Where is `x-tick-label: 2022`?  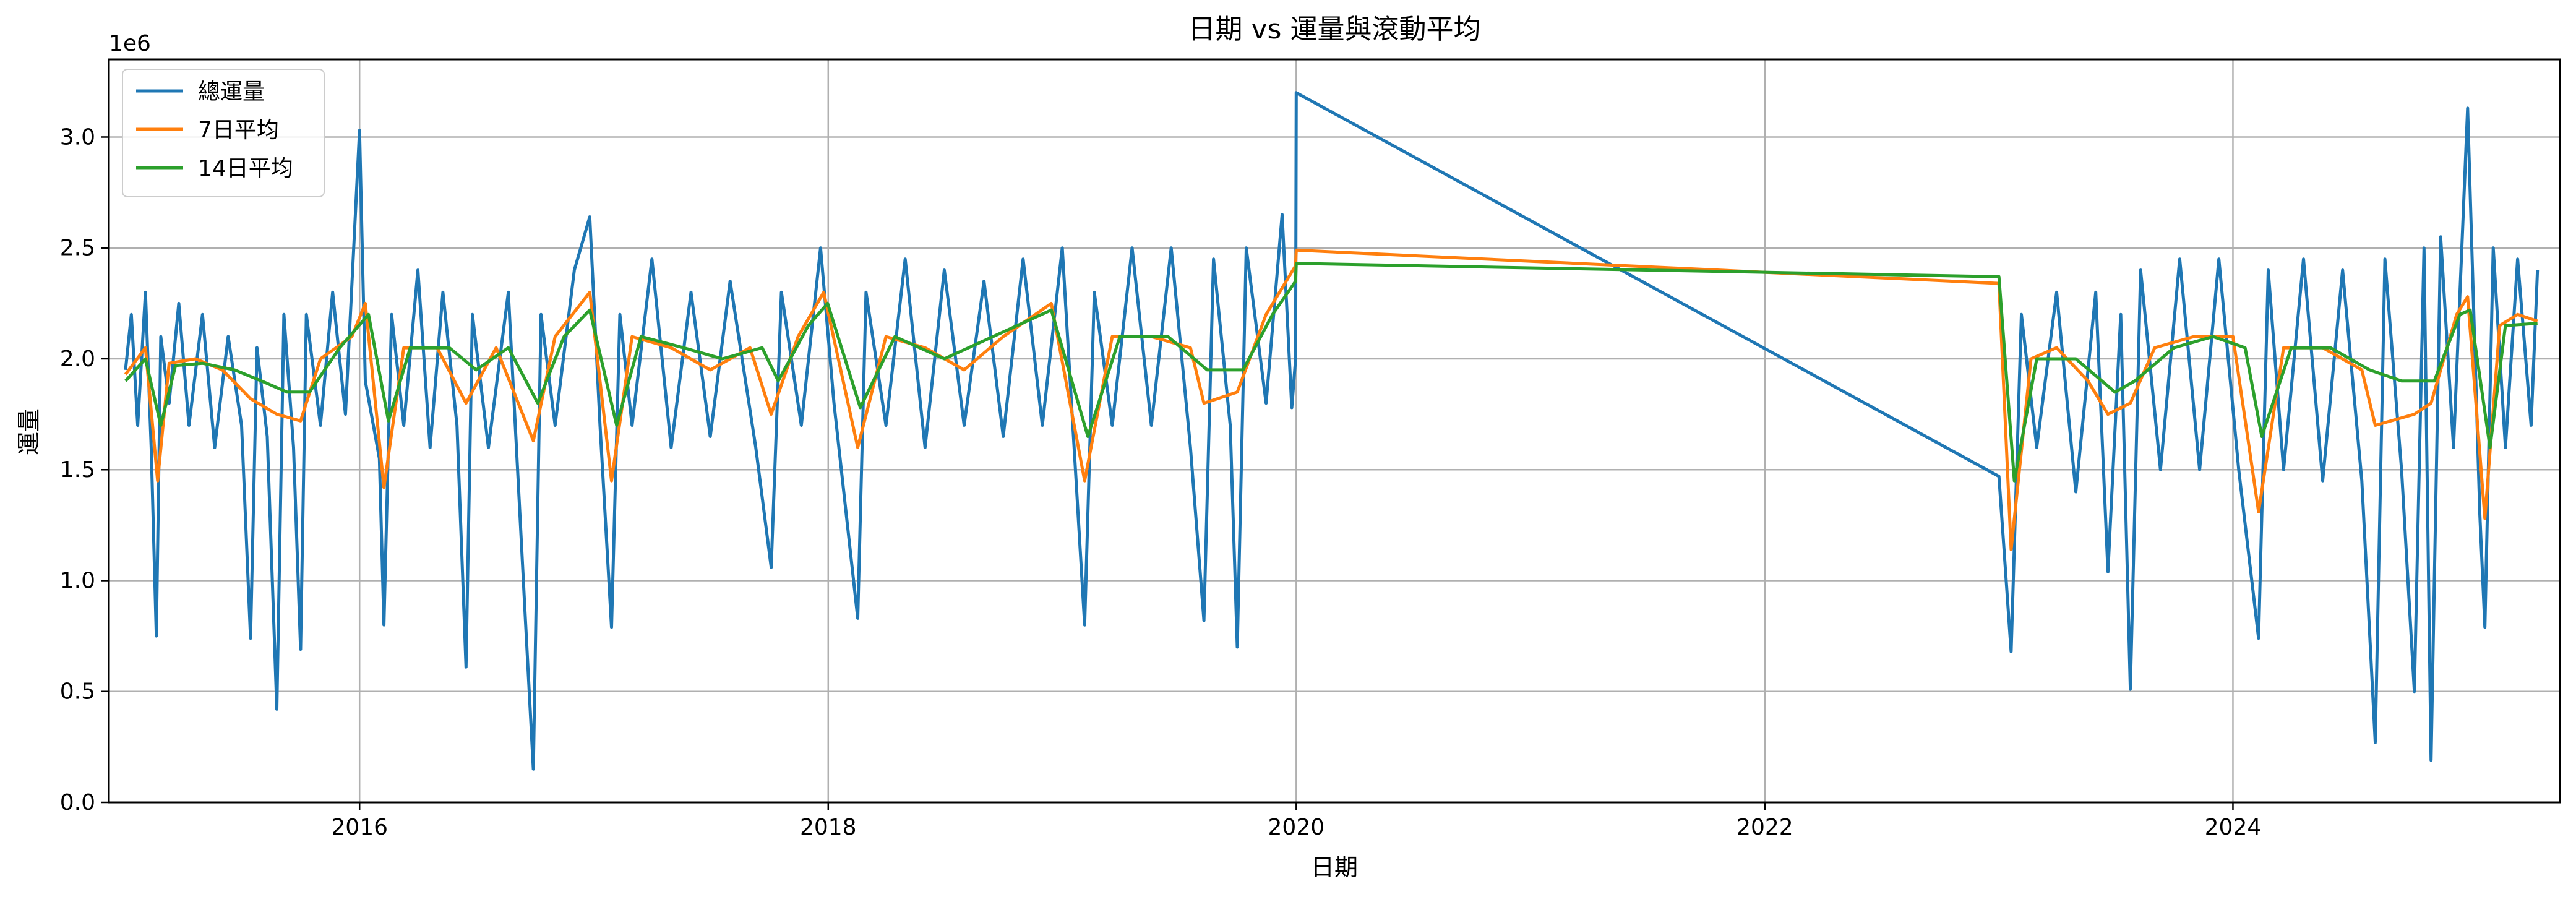
x-tick-label: 2022 is located at coordinates (1765, 827).